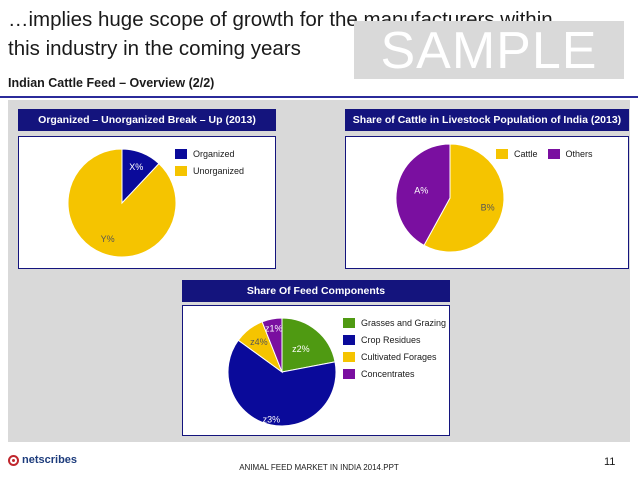 The height and width of the screenshot is (479, 638). I want to click on slide-subtitle: Indian Cattle Feed – Overview (2/2), so click(111, 83).